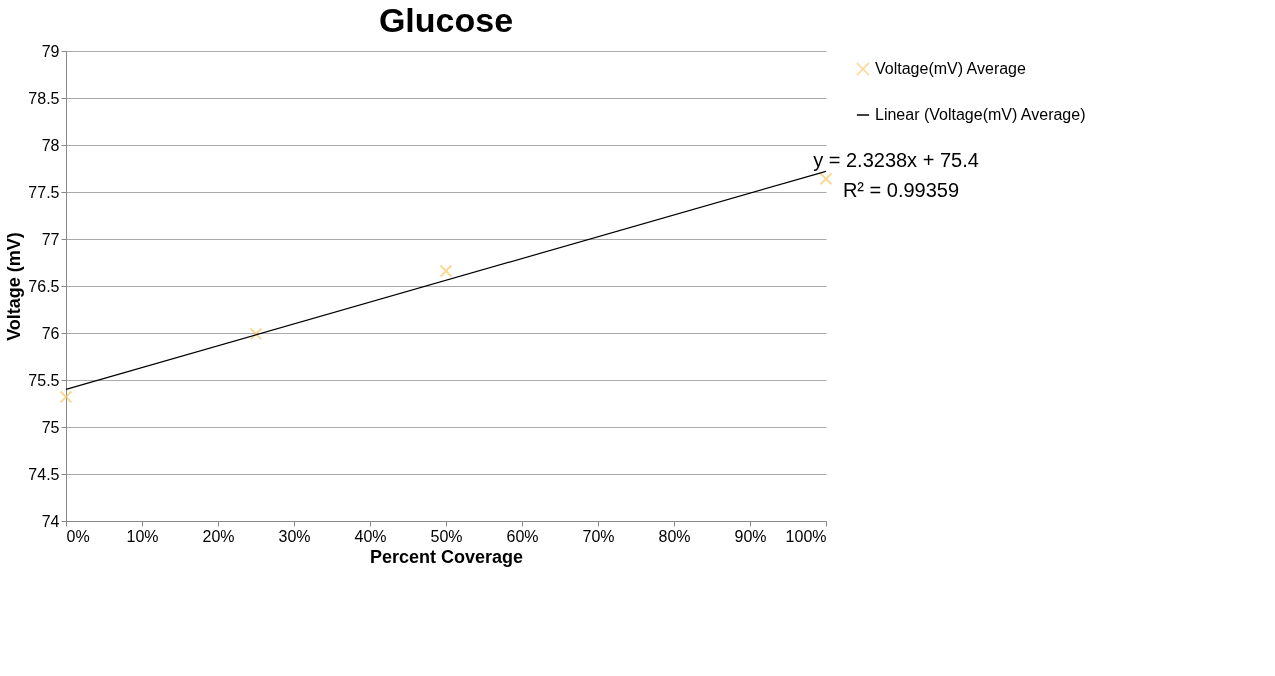 The width and height of the screenshot is (1275, 676). I want to click on chart-title: Glucose, so click(446, 20).